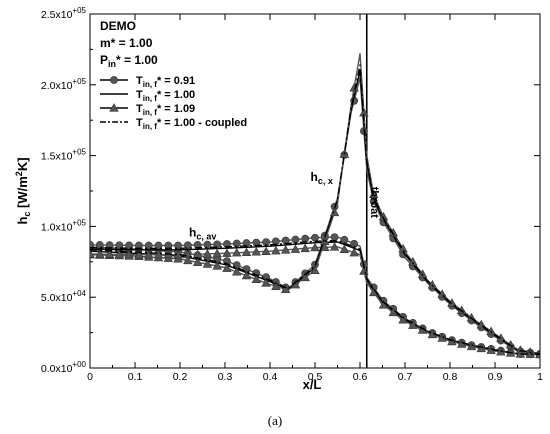 The width and height of the screenshot is (550, 434). What do you see at coordinates (315, 377) in the screenshot?
I see `x-tick-label: 0.5` at bounding box center [315, 377].